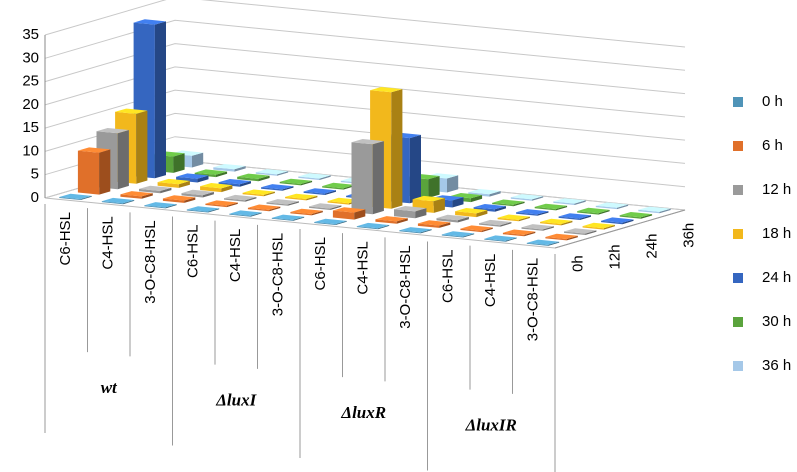  Describe the element at coordinates (30, 57) in the screenshot. I see `y-tick-label: 30` at that location.